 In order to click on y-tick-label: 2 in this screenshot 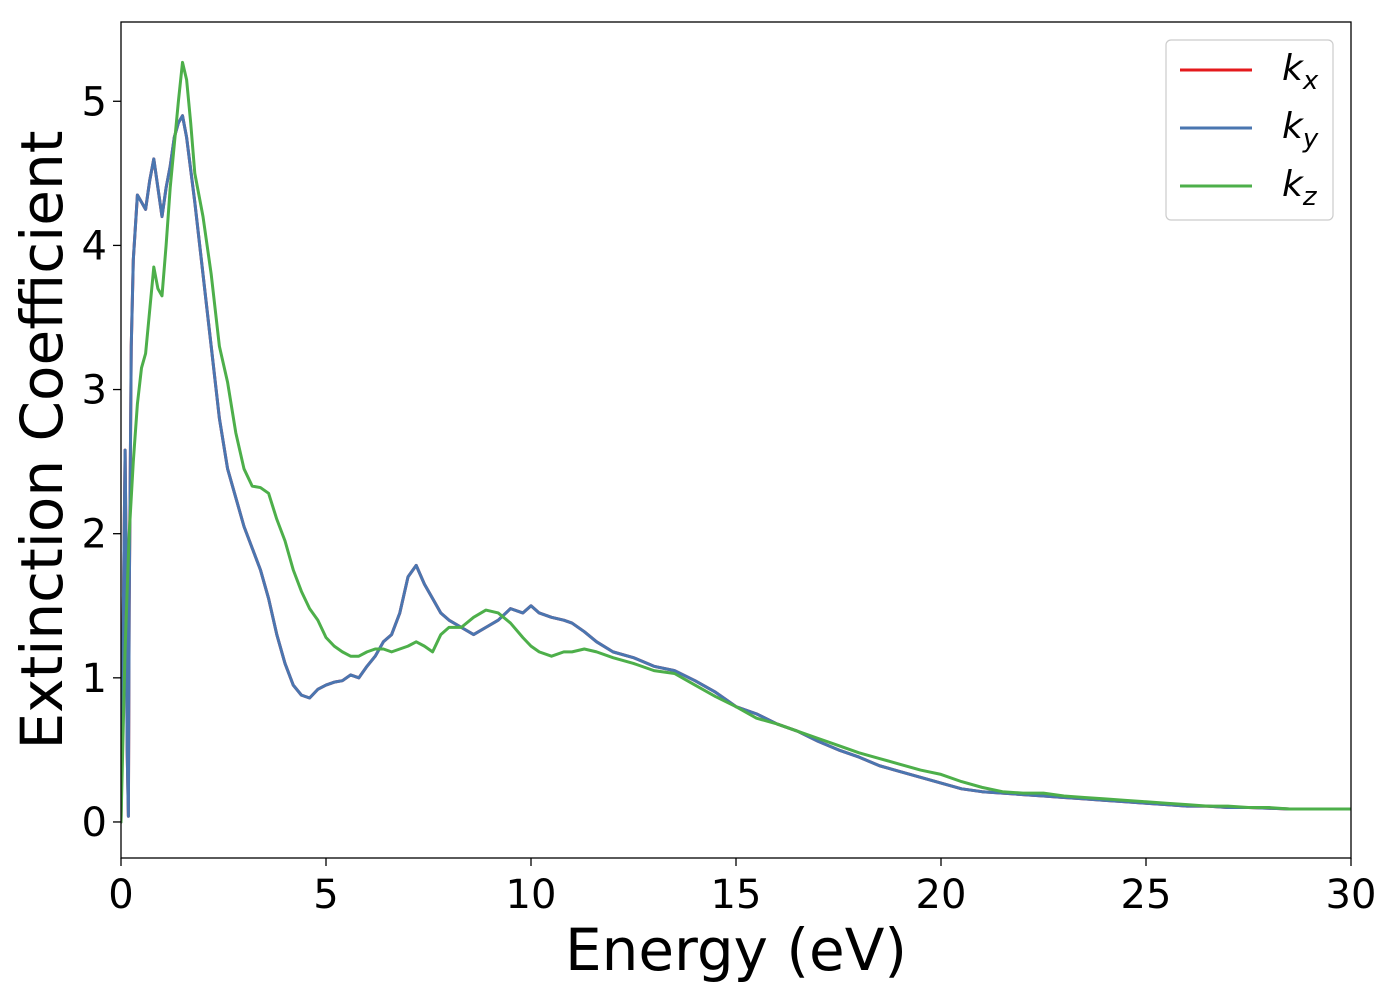, I will do `click(94, 535)`.